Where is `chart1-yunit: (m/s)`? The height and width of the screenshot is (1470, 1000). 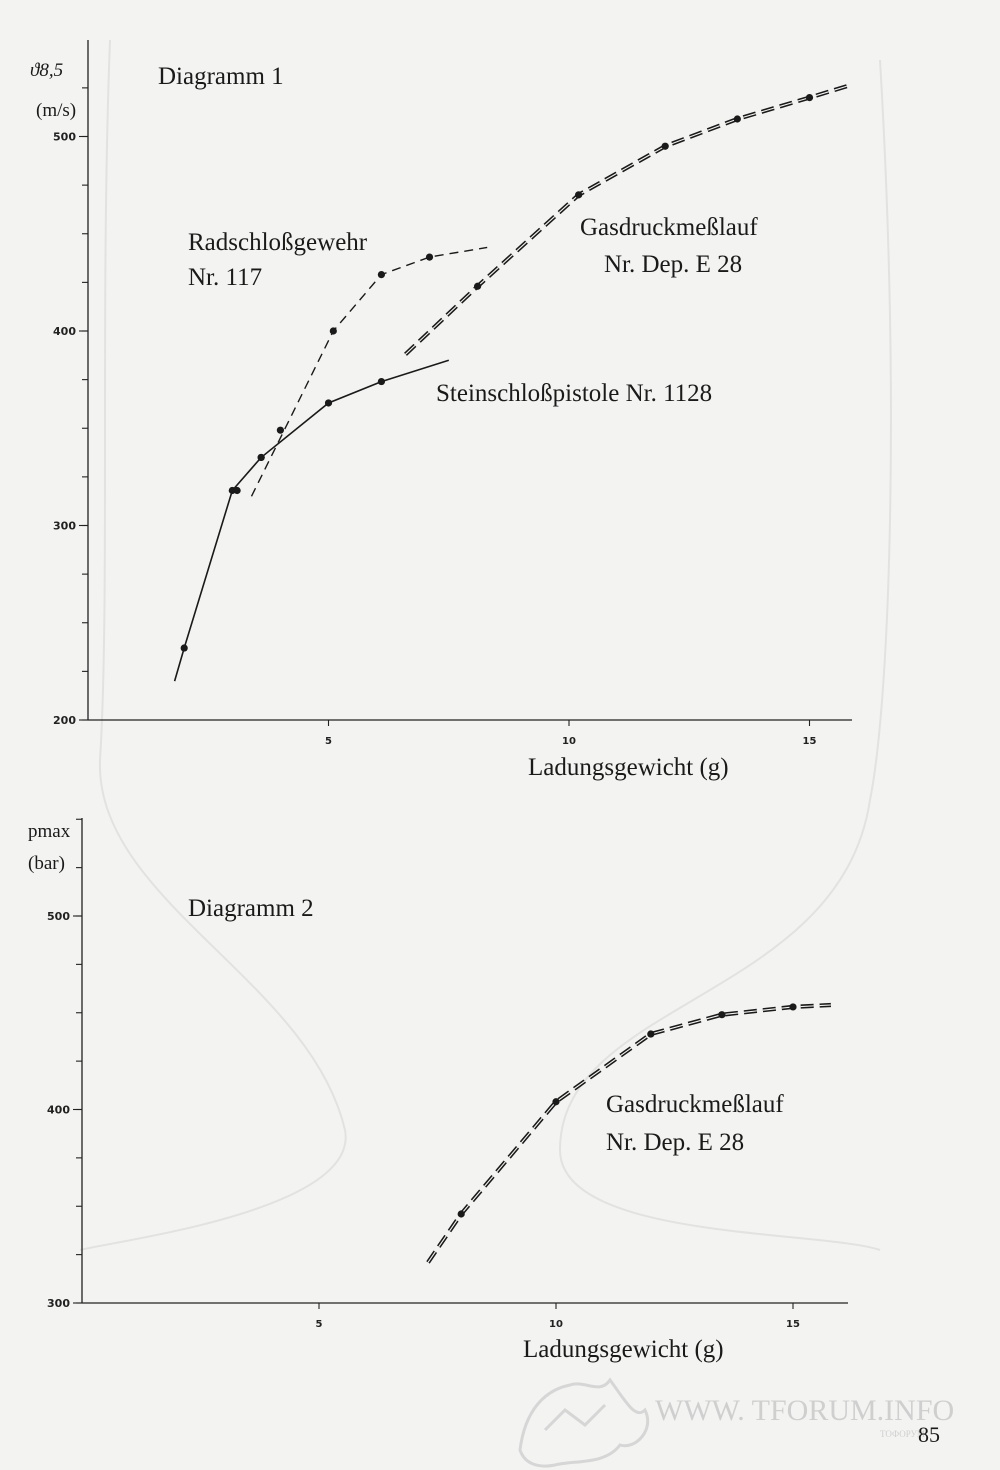 chart1-yunit: (m/s) is located at coordinates (56, 110).